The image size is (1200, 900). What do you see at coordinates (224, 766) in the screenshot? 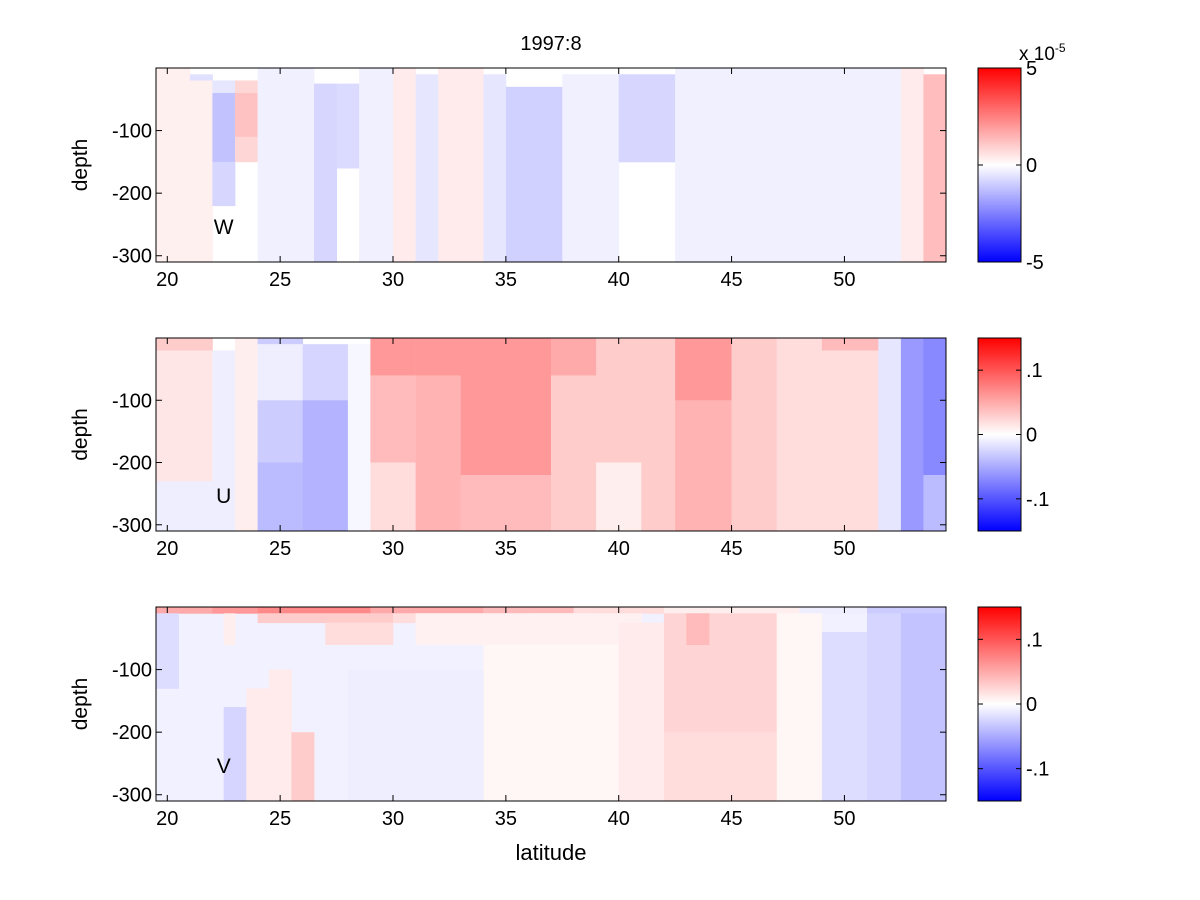
I see `panel-label: V` at bounding box center [224, 766].